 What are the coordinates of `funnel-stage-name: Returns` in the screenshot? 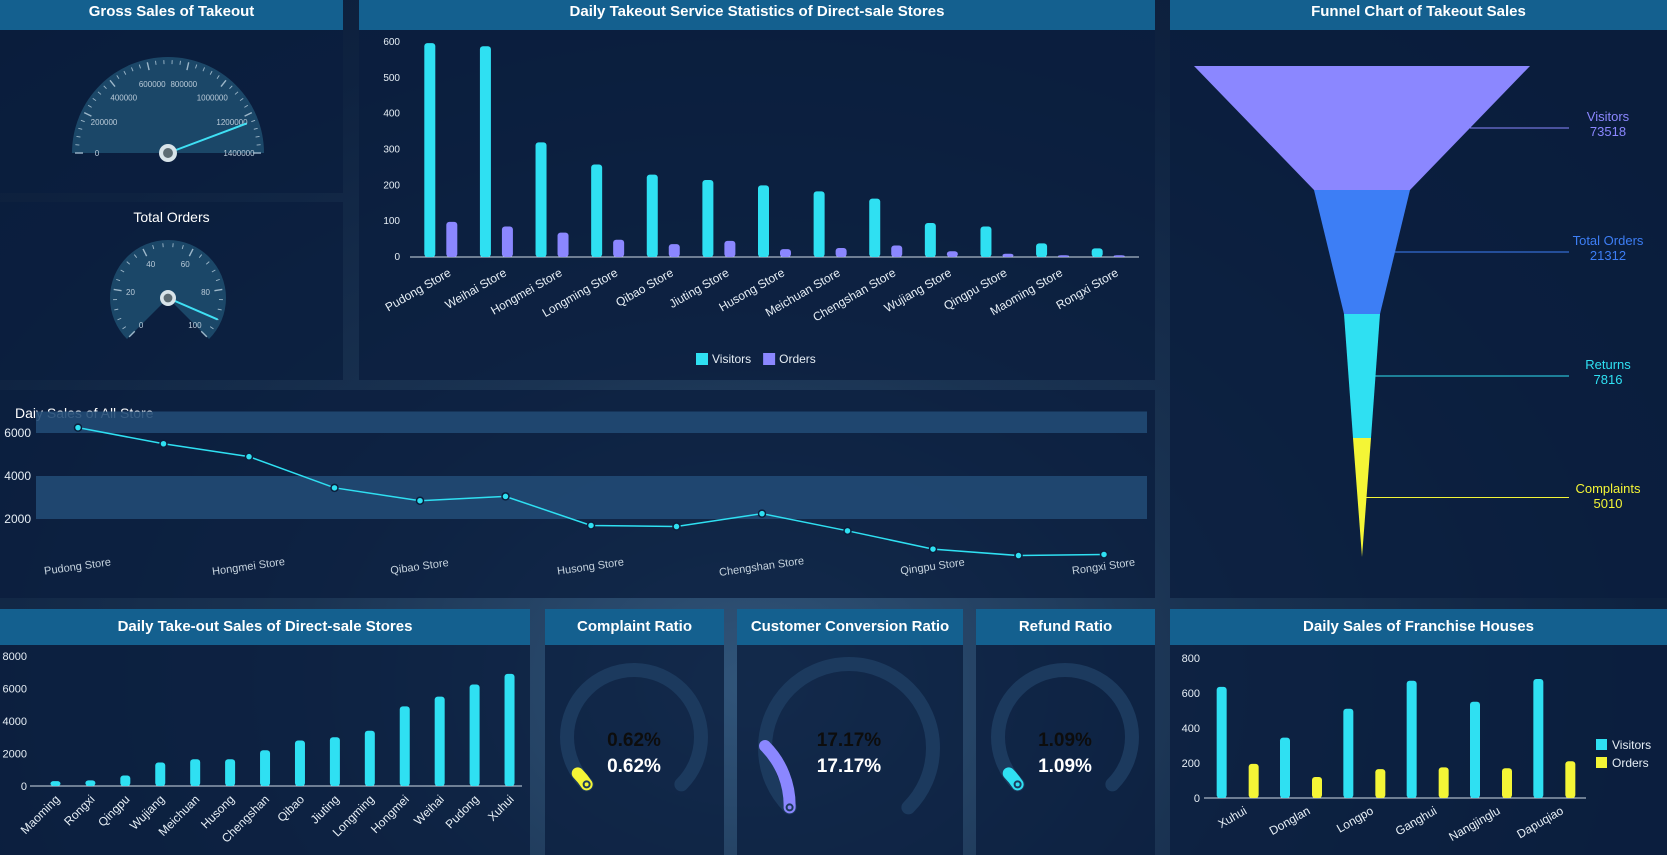 It's located at (1608, 364).